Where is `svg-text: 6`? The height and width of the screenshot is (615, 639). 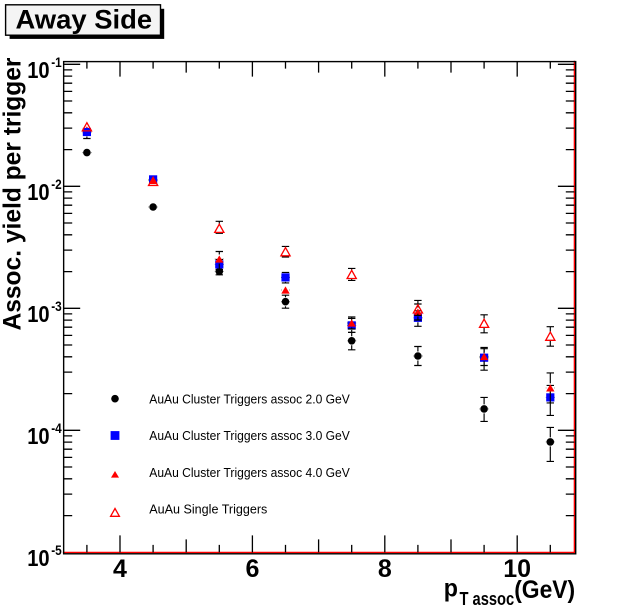
svg-text: 6 is located at coordinates (252, 569).